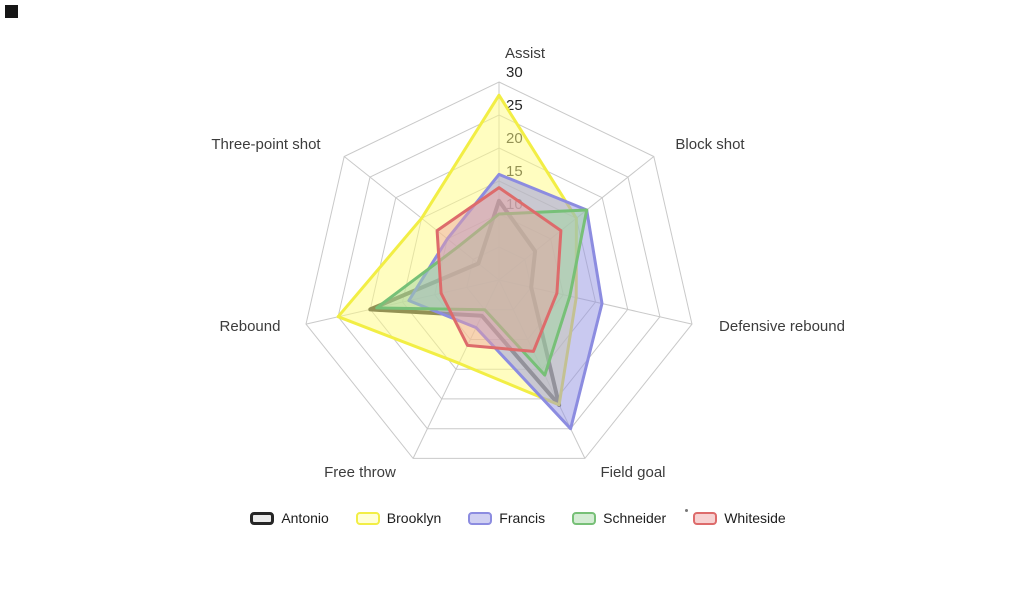 This screenshot has width=1036, height=606. I want to click on axis-label: Rebound, so click(250, 326).